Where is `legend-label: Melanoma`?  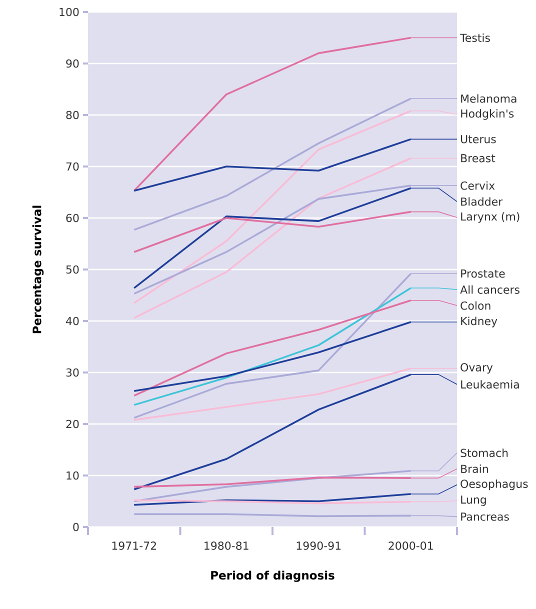 legend-label: Melanoma is located at coordinates (488, 98).